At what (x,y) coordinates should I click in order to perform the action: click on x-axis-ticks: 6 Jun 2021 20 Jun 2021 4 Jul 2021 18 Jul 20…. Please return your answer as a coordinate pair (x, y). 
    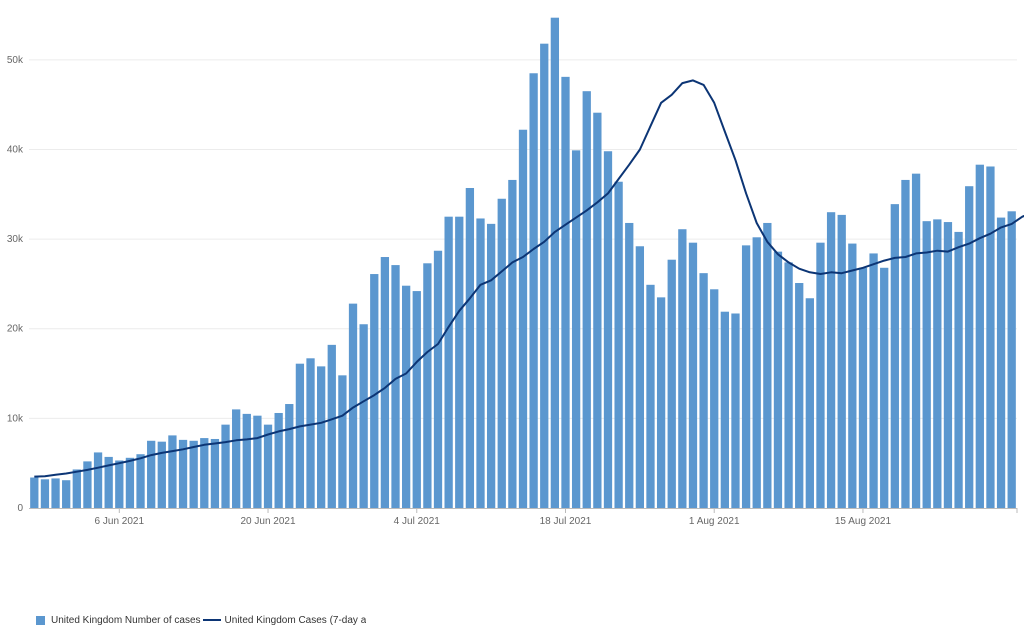
    Looking at the image, I should click on (556, 517).